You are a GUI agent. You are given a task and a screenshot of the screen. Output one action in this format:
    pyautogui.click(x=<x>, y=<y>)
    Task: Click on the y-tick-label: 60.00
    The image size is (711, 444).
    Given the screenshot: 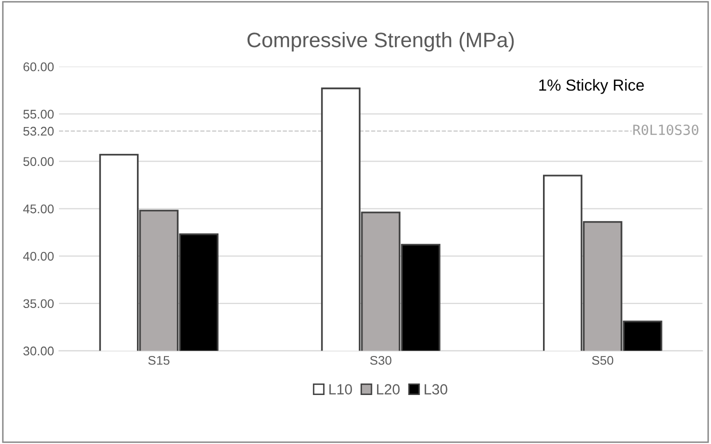 What is the action you would take?
    pyautogui.click(x=39, y=67)
    